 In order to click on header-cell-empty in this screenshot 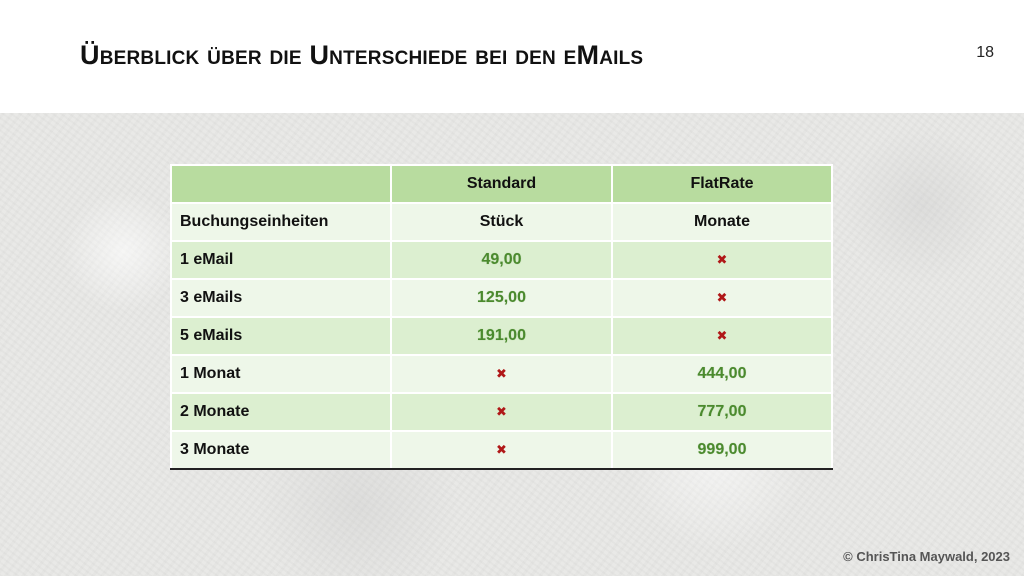, I will do `click(281, 184)`.